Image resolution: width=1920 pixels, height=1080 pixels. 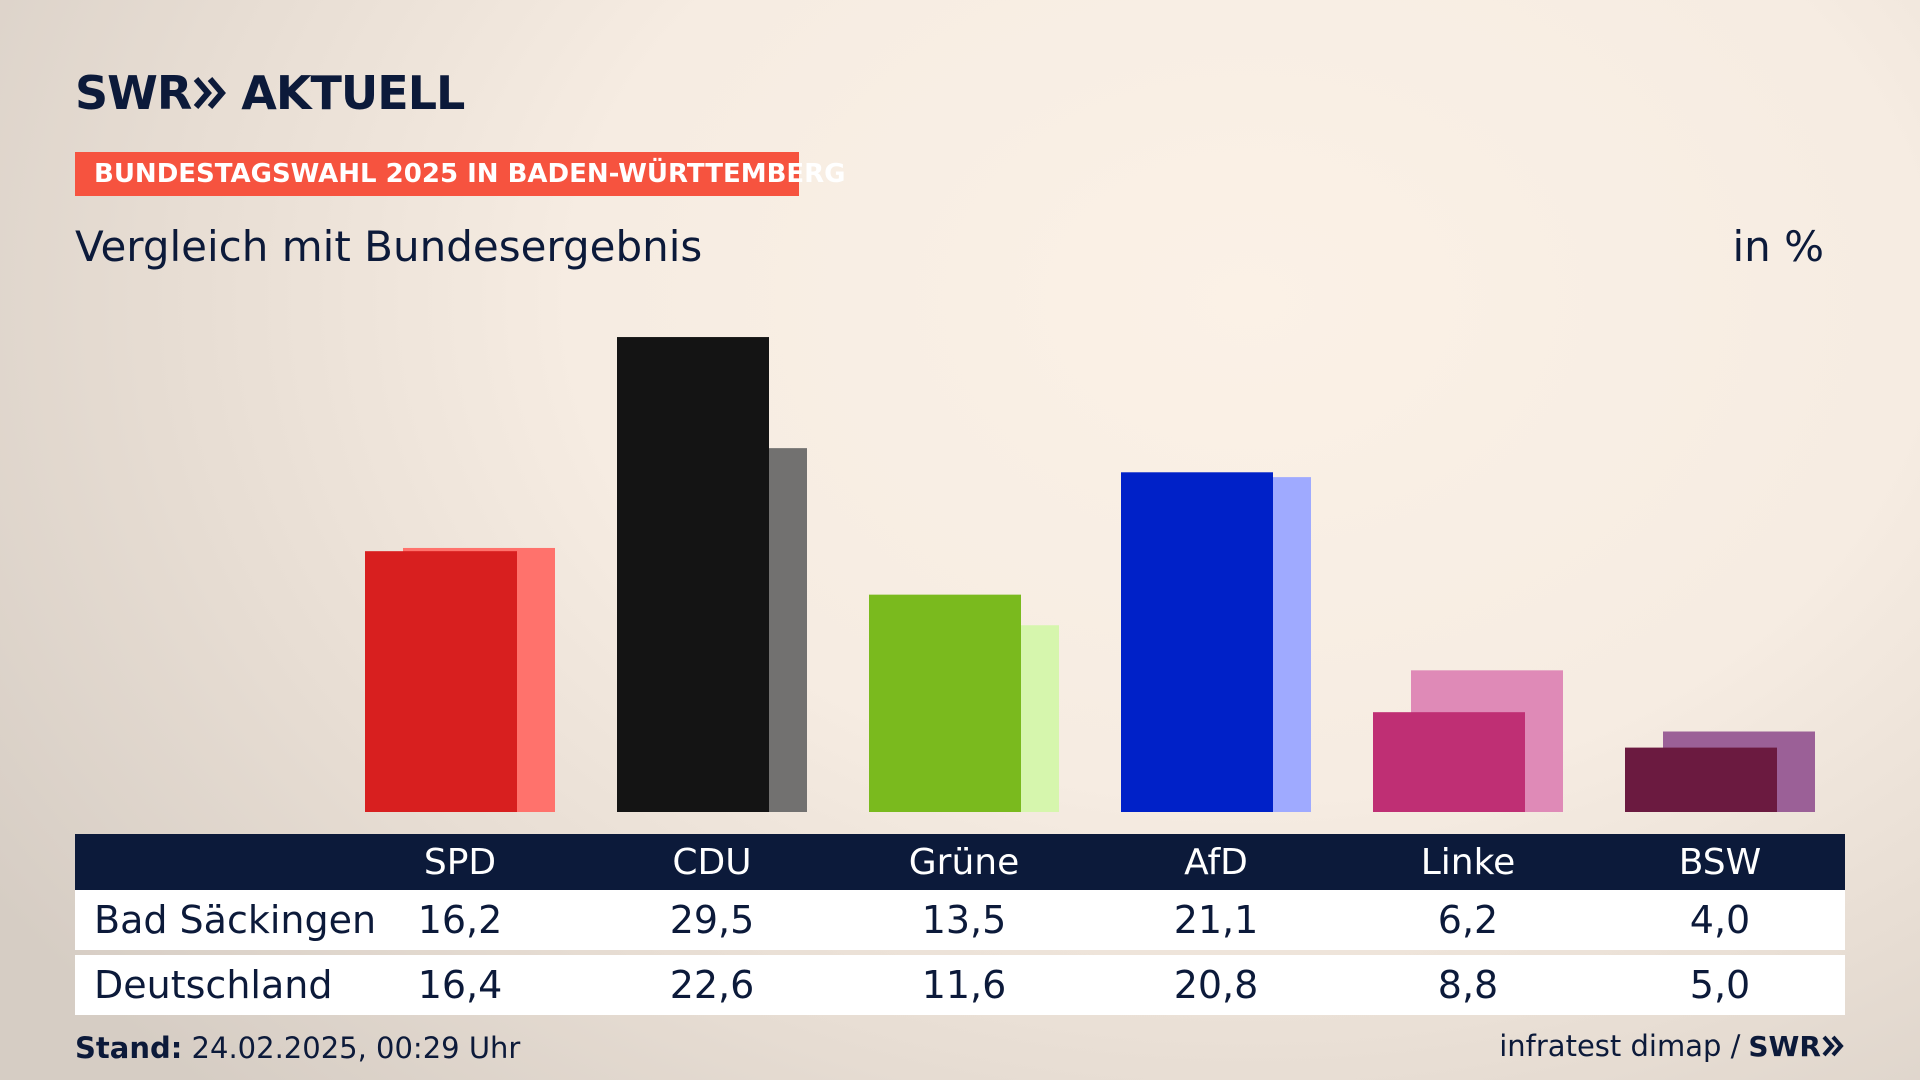 What do you see at coordinates (235, 920) in the screenshot?
I see `row-label: Bad Säckingen` at bounding box center [235, 920].